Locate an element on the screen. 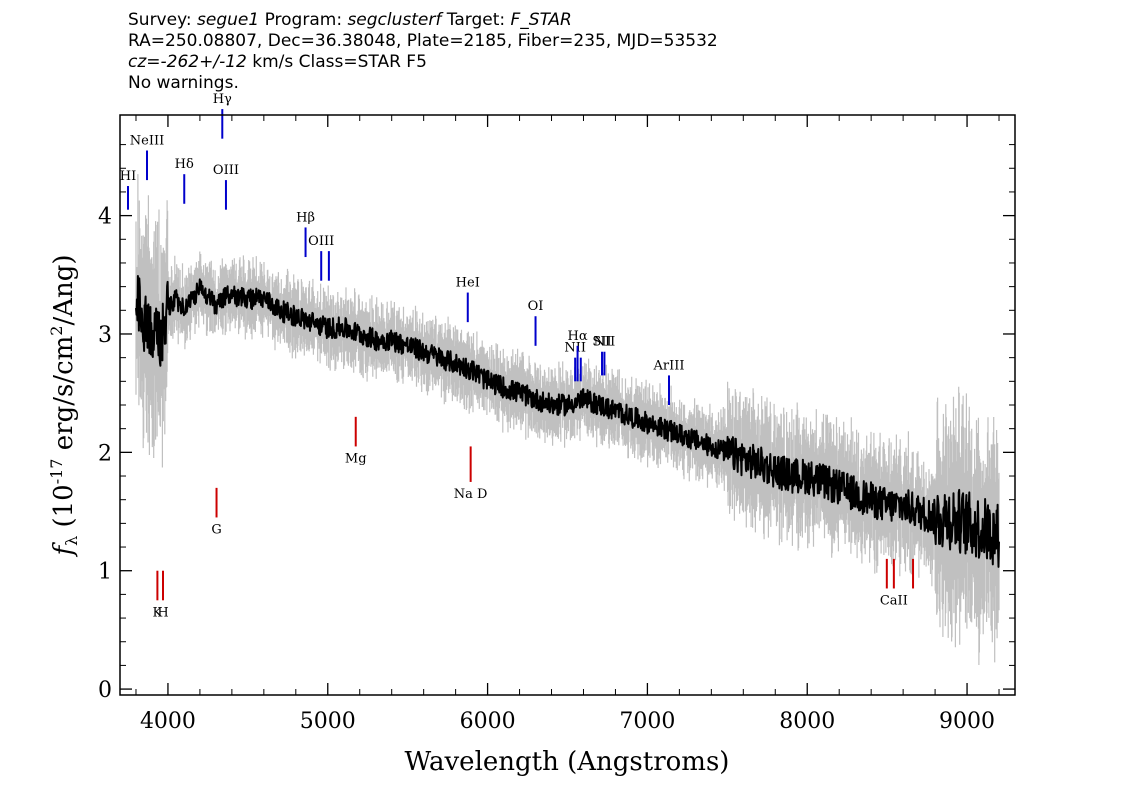 The image size is (1134, 810). redshift-value: cz=-262+/-12 is located at coordinates (187, 62).